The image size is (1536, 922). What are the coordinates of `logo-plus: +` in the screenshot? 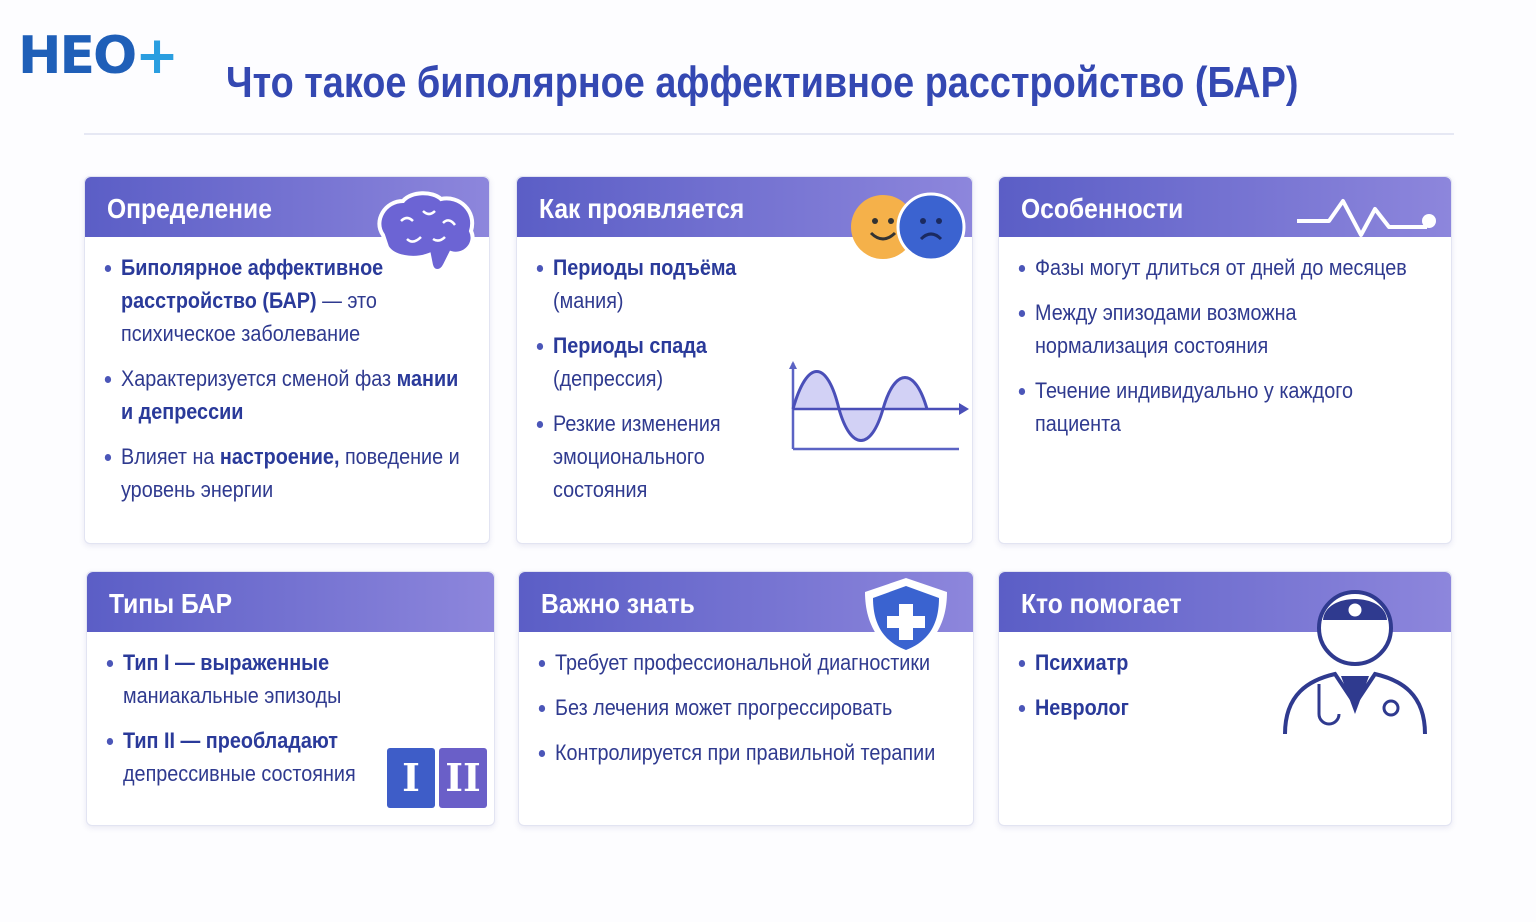 It's located at (157, 56).